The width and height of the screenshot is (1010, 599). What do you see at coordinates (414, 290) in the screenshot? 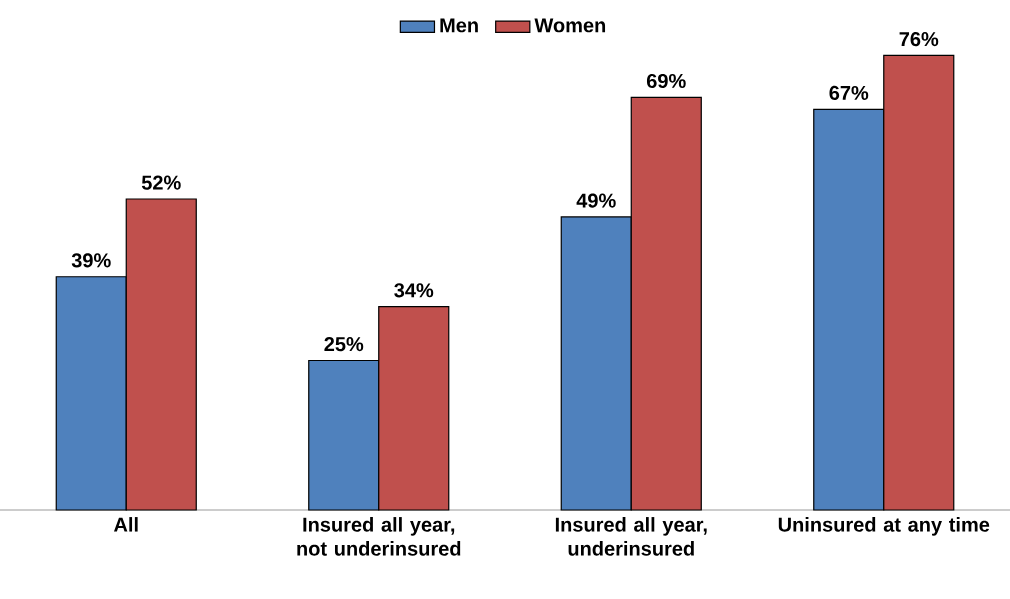
I see `data-label: 34%` at bounding box center [414, 290].